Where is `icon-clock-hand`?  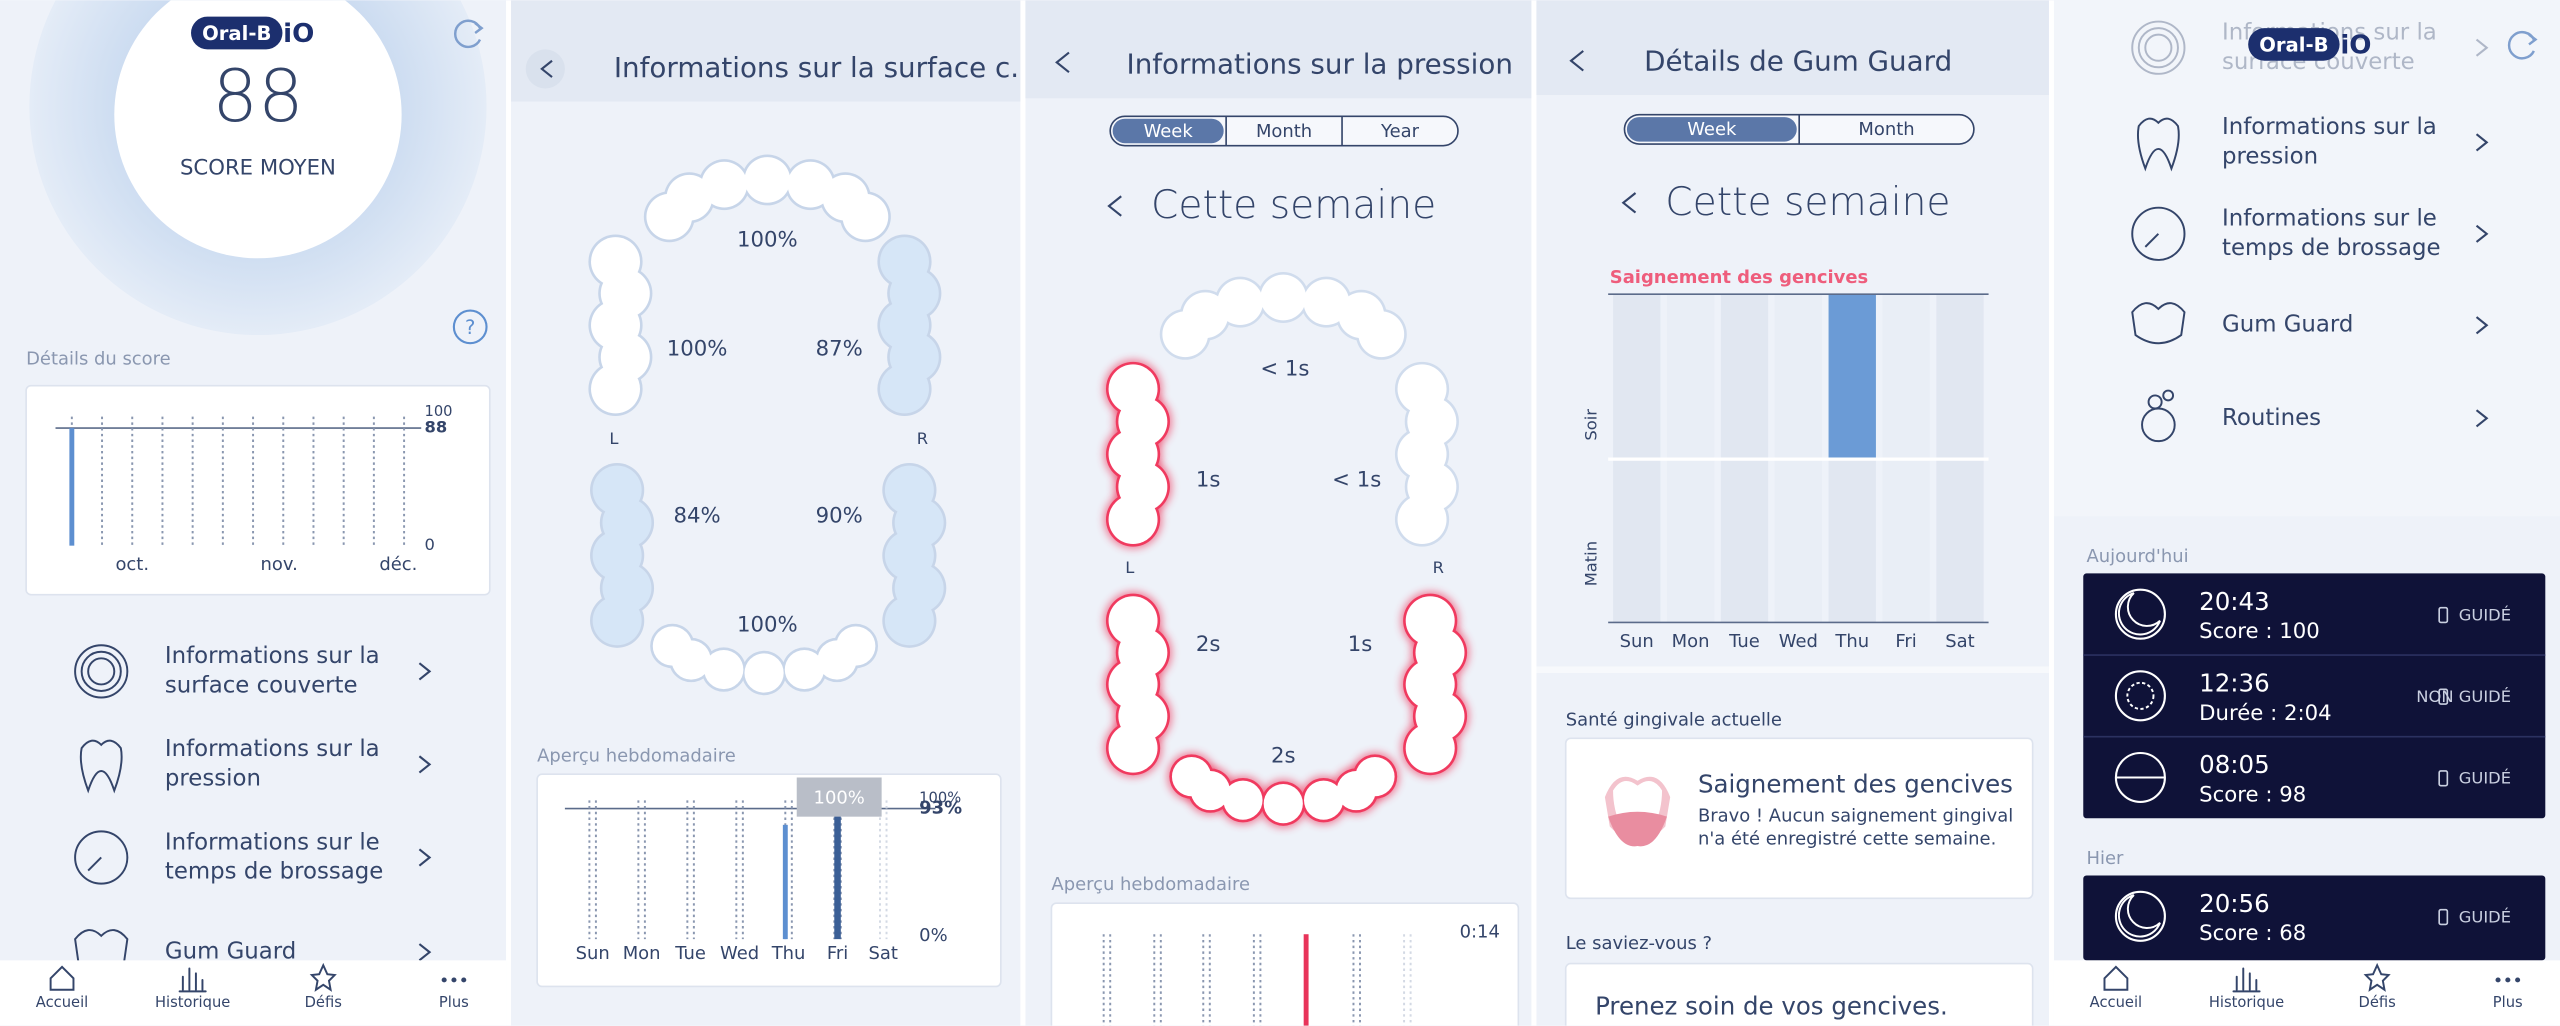
icon-clock-hand is located at coordinates (94, 864).